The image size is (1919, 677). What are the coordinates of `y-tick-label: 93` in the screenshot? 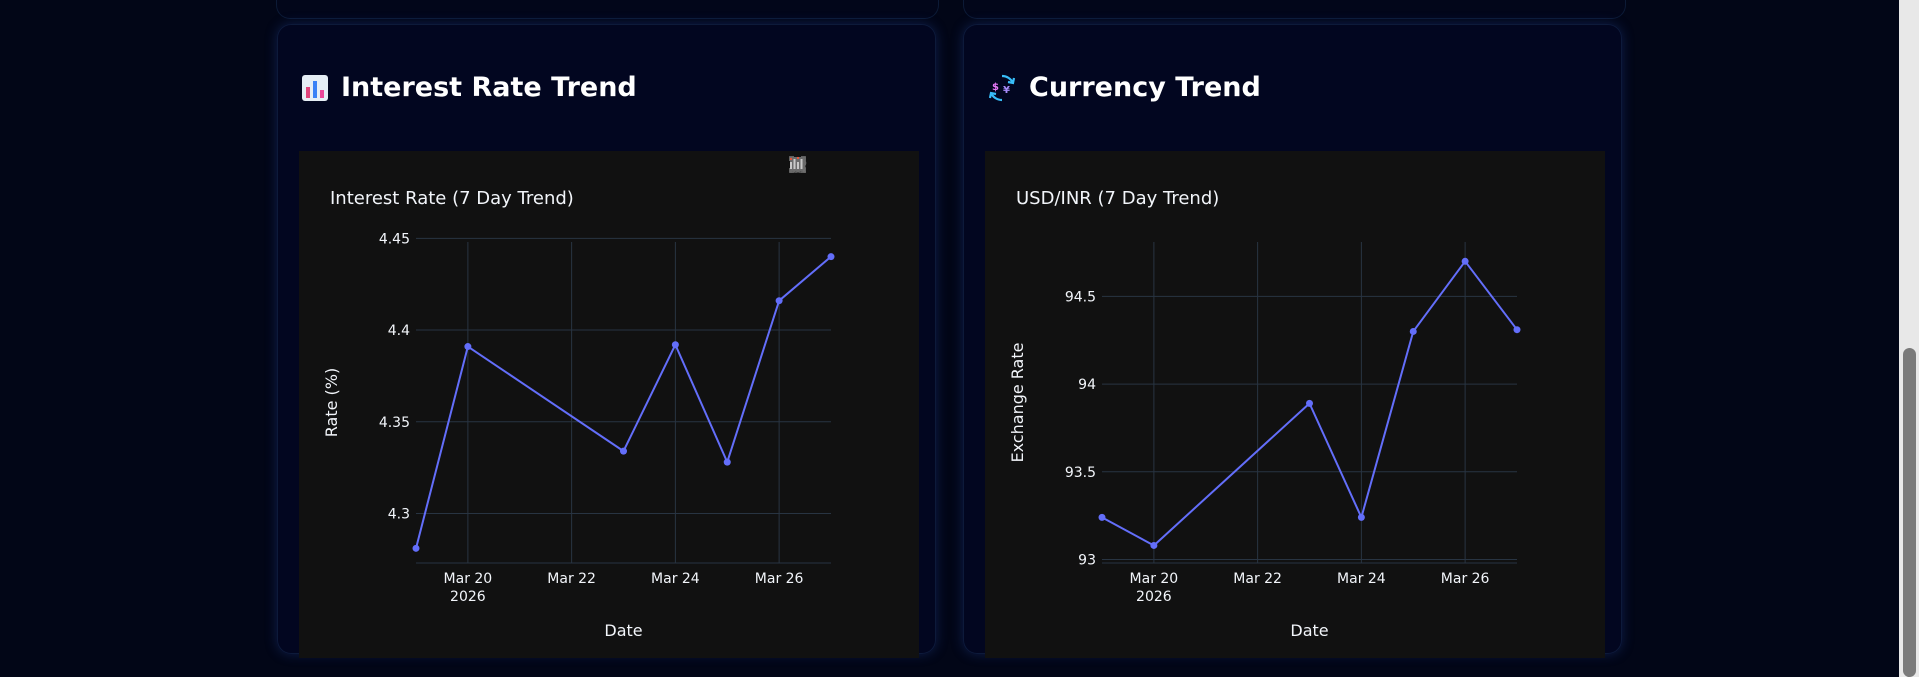 It's located at (1087, 560).